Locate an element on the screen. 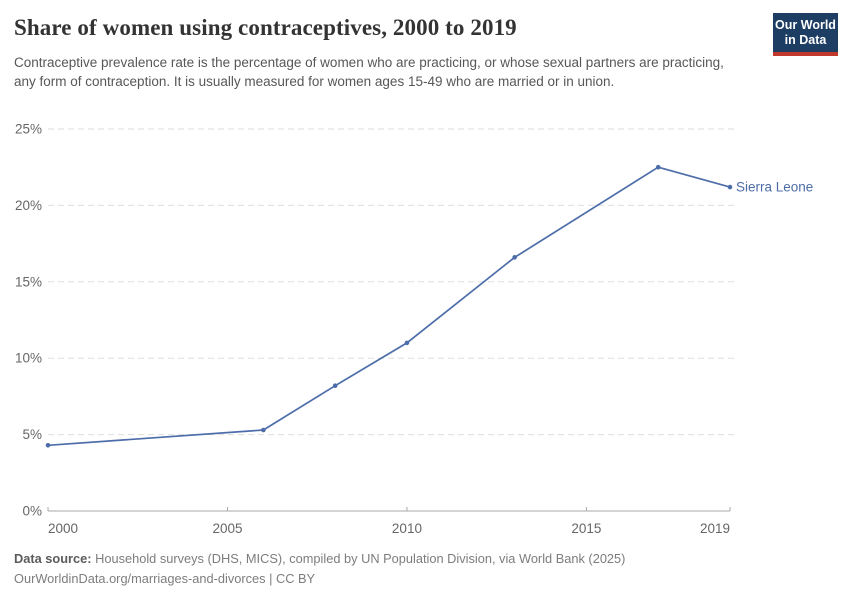  owid-logo-line2: in Data is located at coordinates (805, 40).